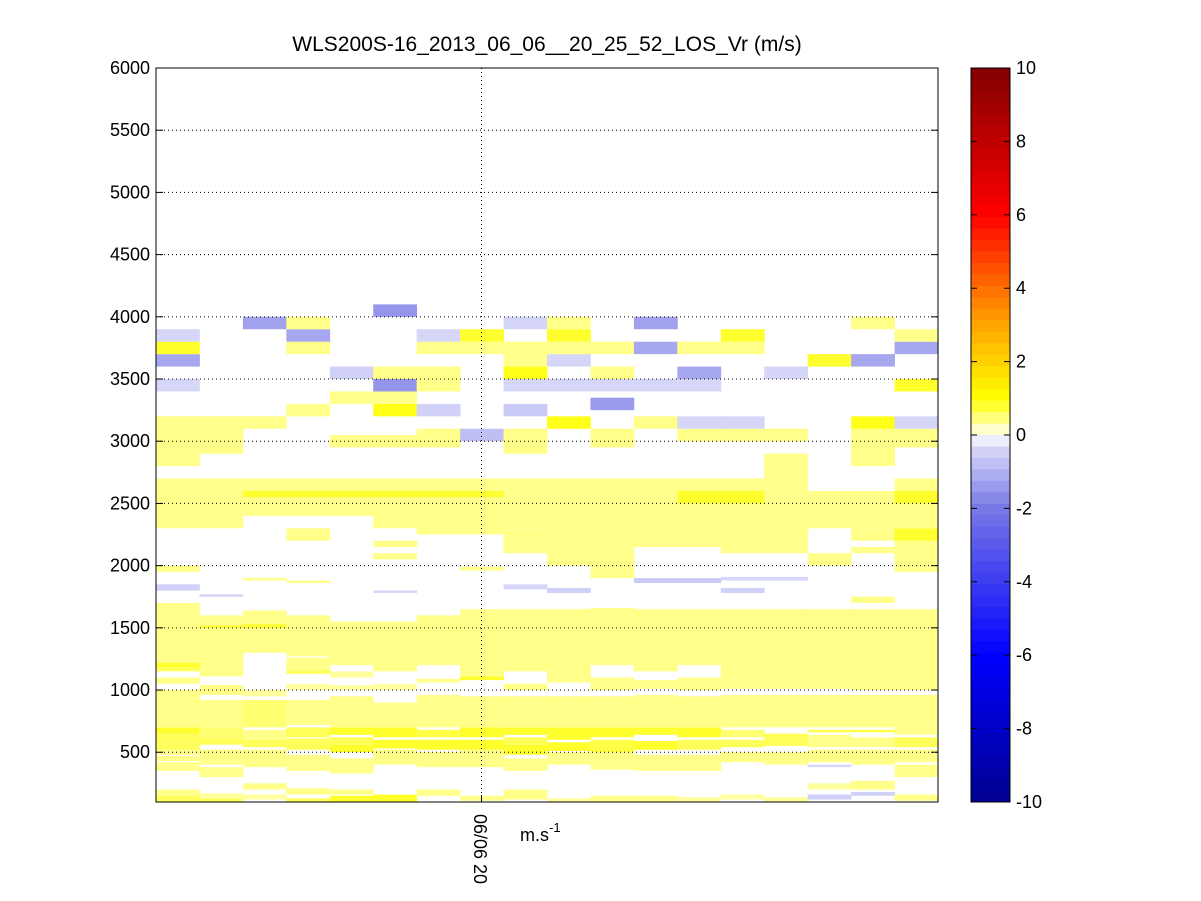 The height and width of the screenshot is (901, 1201). I want to click on y-tick-label: 3500, so click(130, 379).